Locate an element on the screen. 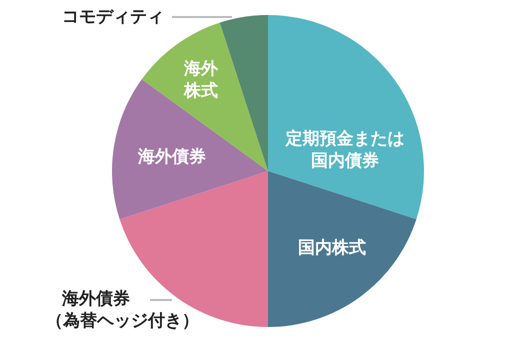 The height and width of the screenshot is (338, 520). slice-label: 海外債券（為替ヘッジ付き） is located at coordinates (122, 310).